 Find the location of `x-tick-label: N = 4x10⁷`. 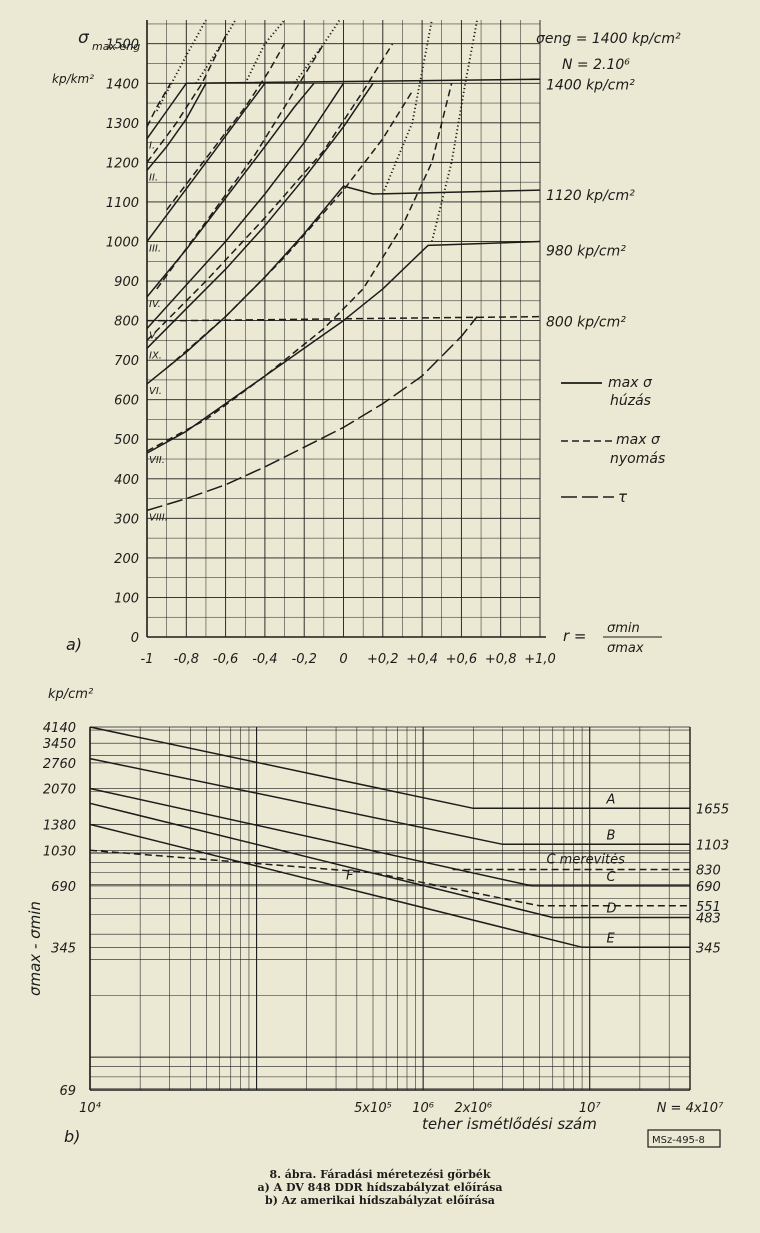

x-tick-label: N = 4x10⁷ is located at coordinates (690, 1108).